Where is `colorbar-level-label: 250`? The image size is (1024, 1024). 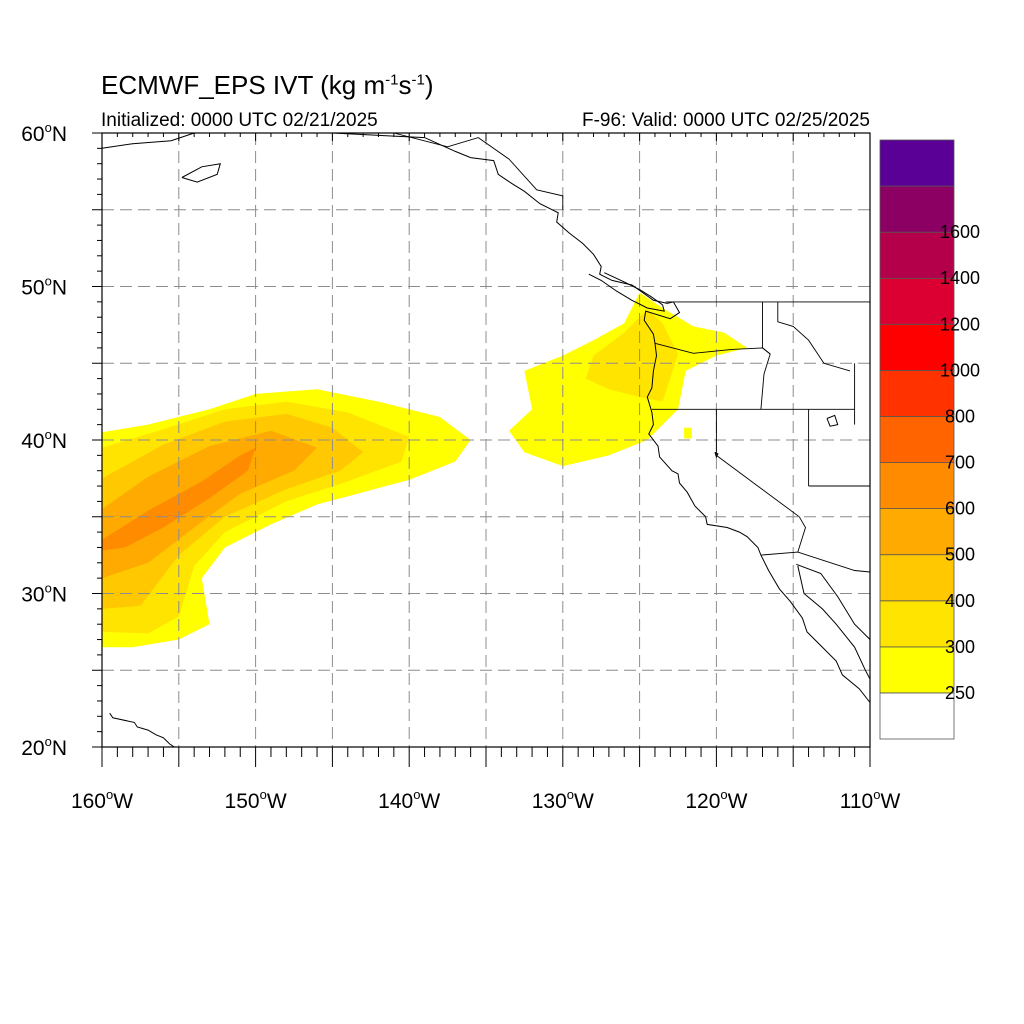
colorbar-level-label: 250 is located at coordinates (960, 693).